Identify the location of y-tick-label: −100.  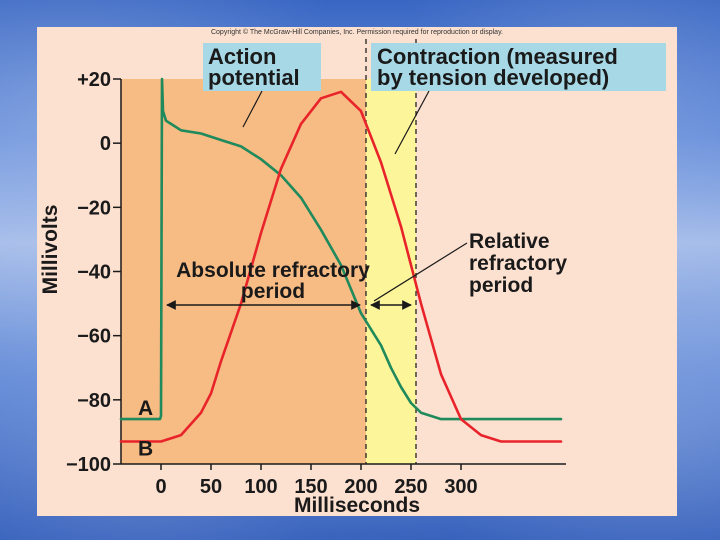
(88, 465).